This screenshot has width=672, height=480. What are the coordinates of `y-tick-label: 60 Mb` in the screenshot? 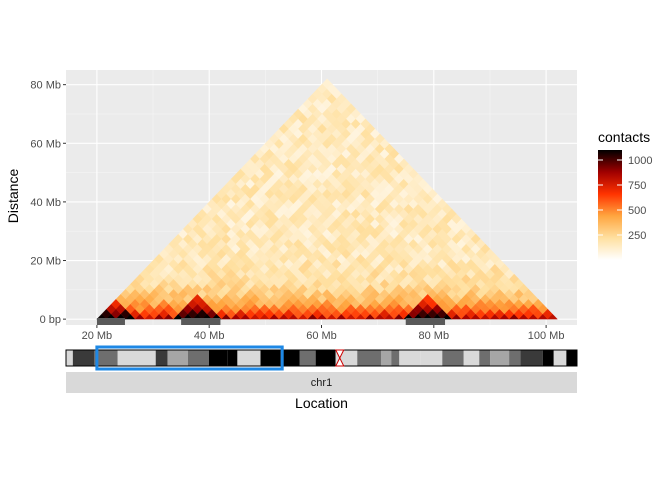 It's located at (45, 144).